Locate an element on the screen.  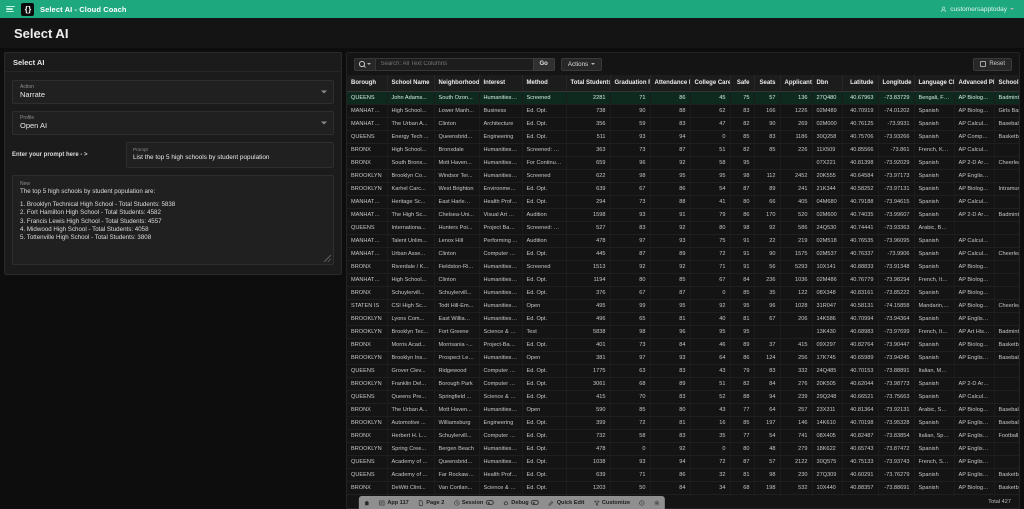
dev-toolbar-item: Customize is located at coordinates (611, 503).